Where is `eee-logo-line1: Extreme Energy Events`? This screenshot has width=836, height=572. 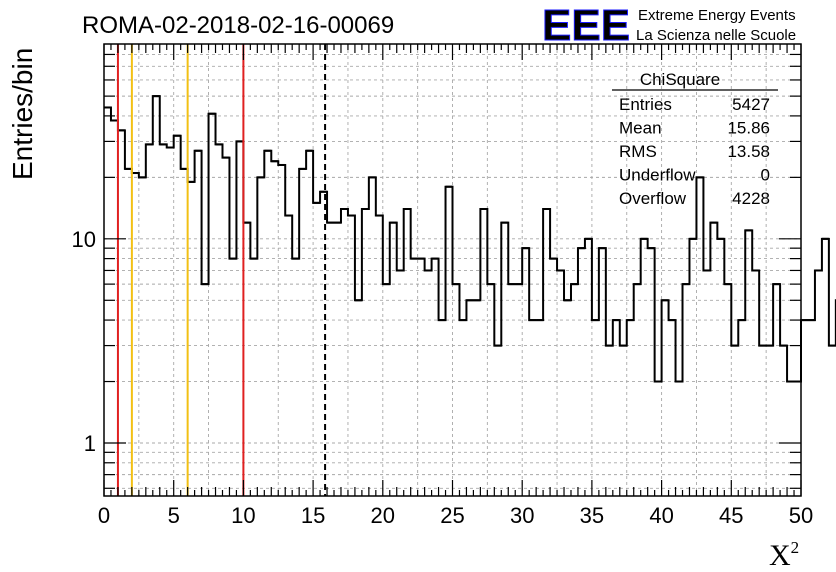 eee-logo-line1: Extreme Energy Events is located at coordinates (717, 15).